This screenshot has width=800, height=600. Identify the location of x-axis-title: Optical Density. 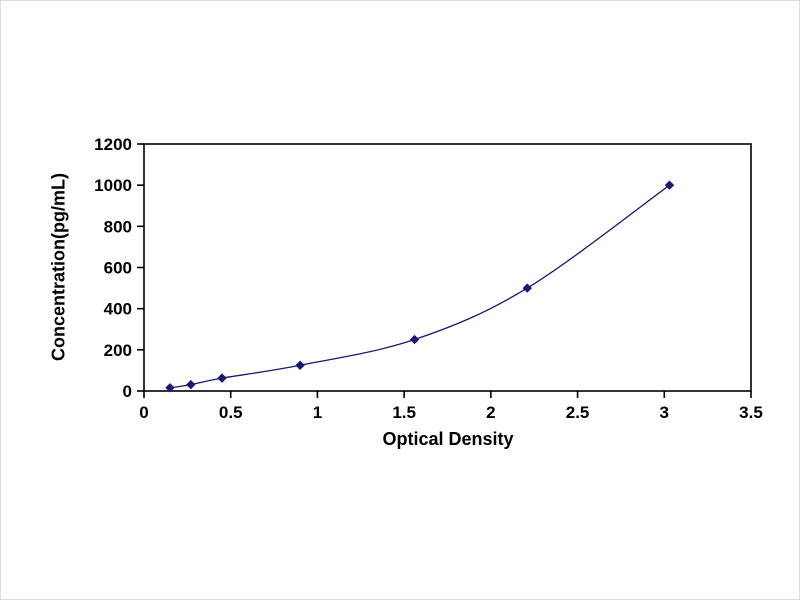
(448, 439).